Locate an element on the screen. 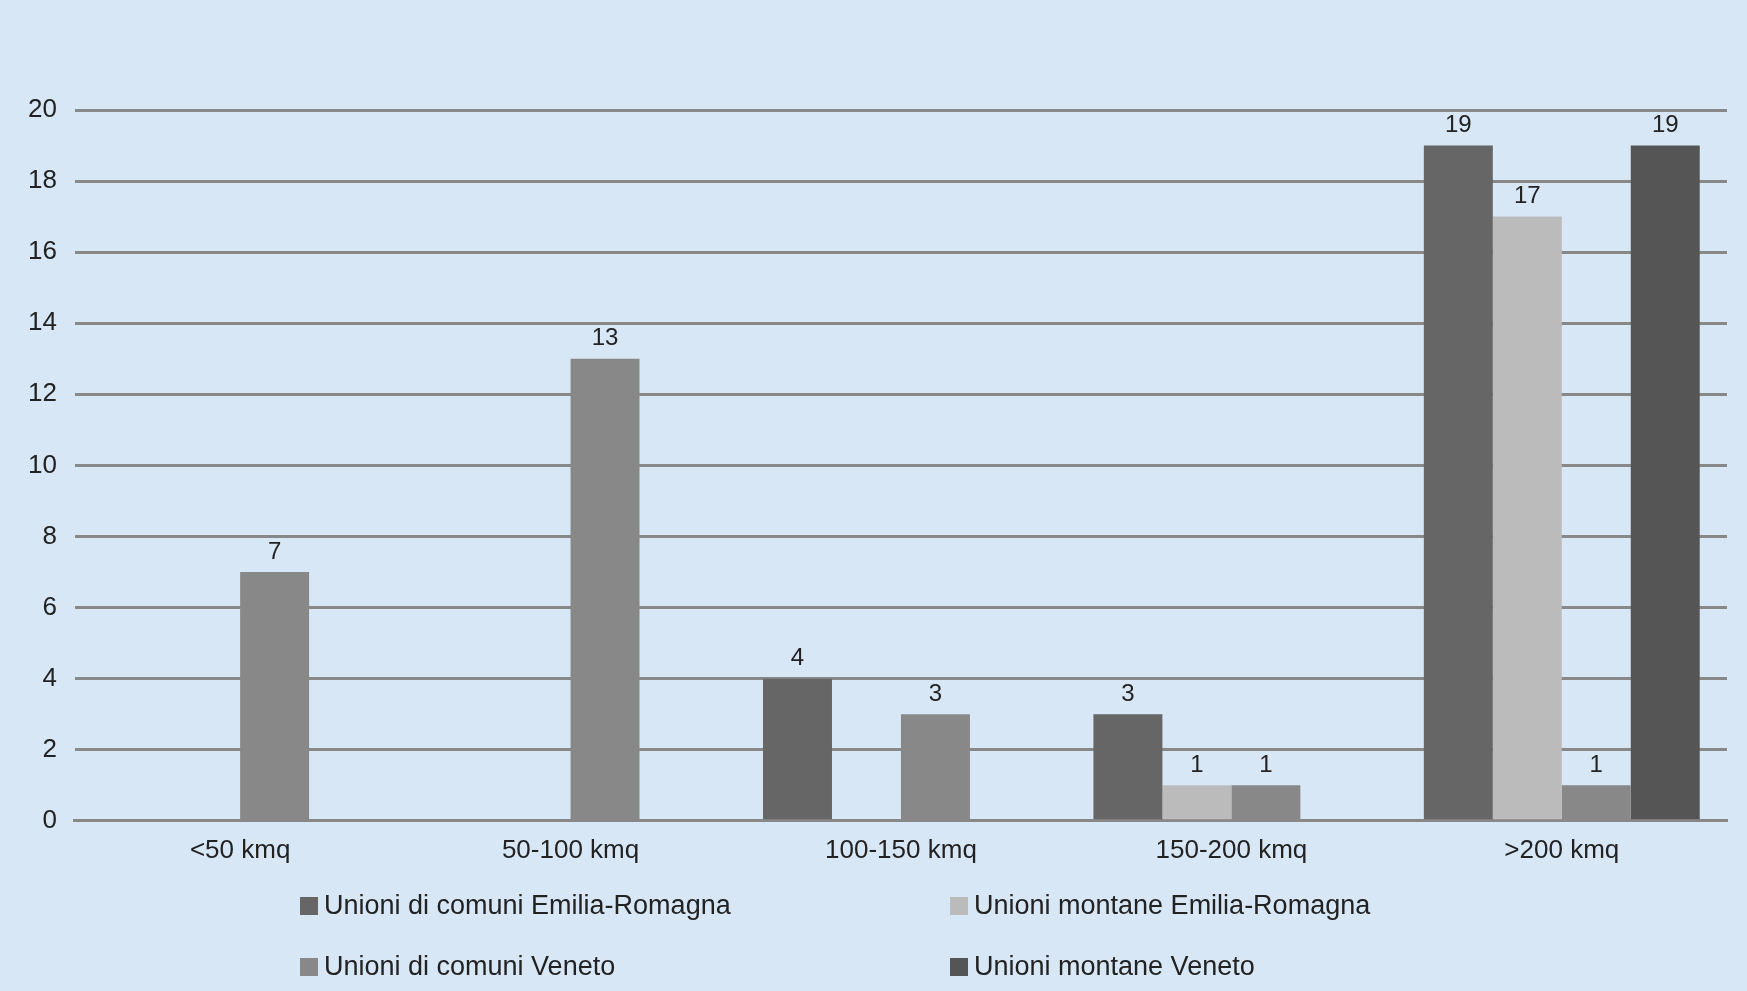 This screenshot has height=991, width=1747. data-label: 13 is located at coordinates (605, 337).